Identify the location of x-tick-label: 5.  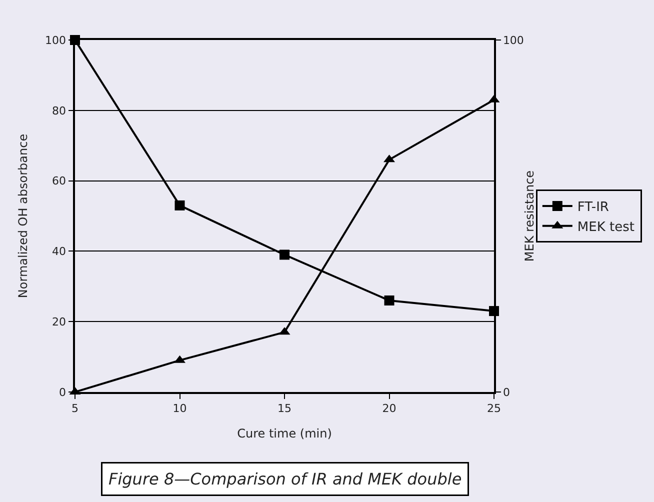
(75, 408).